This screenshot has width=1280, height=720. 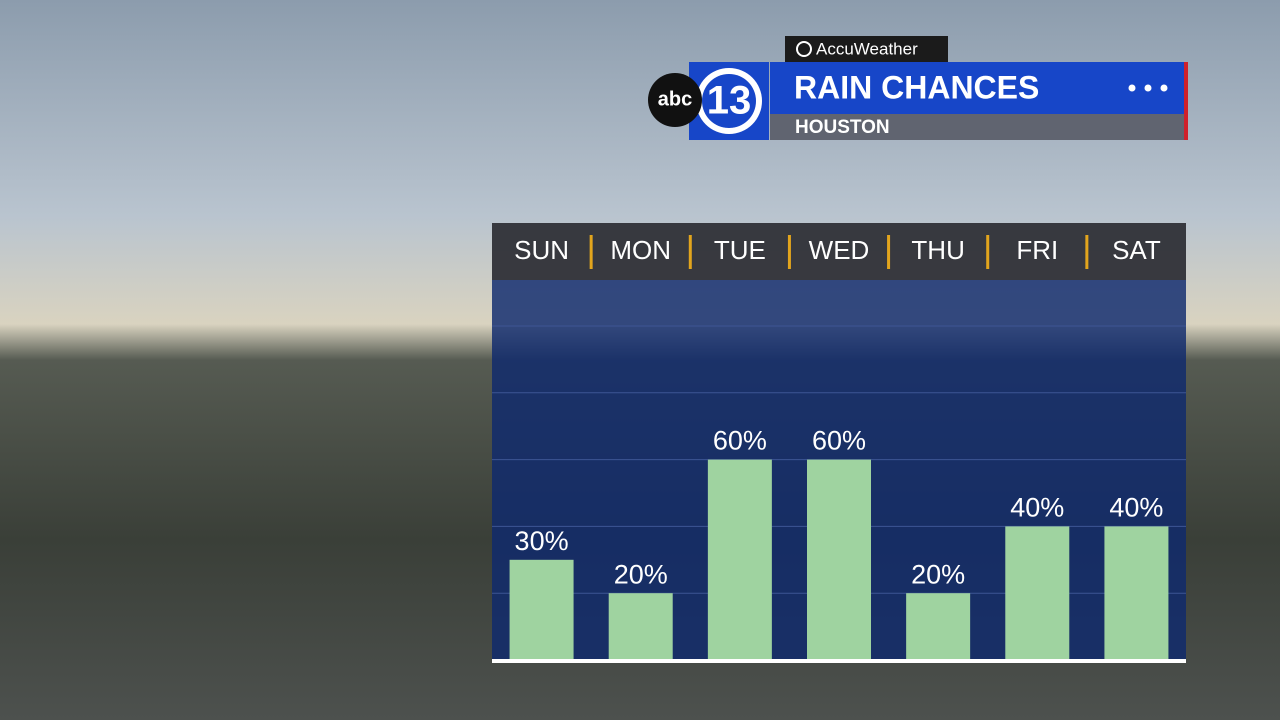 I want to click on logo-inner, so click(x=729, y=101).